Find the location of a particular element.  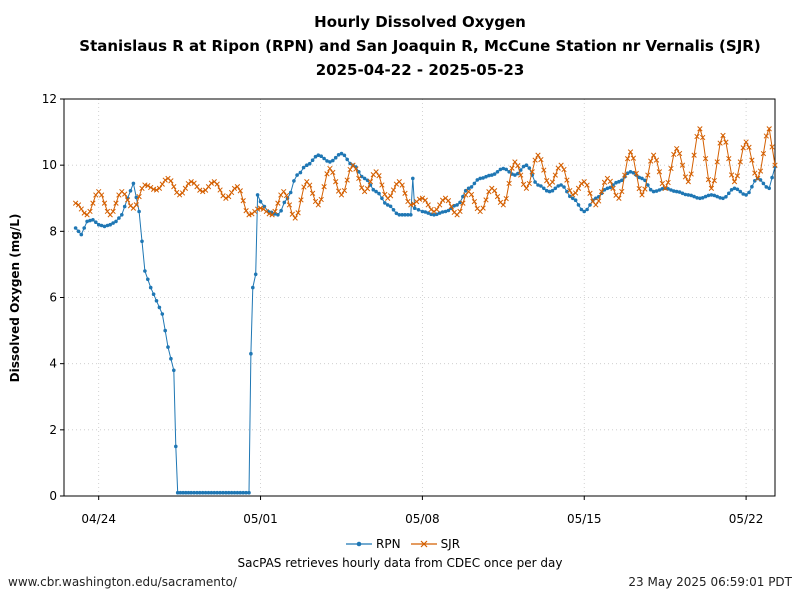

y-tick-label: 0 is located at coordinates (53, 496).